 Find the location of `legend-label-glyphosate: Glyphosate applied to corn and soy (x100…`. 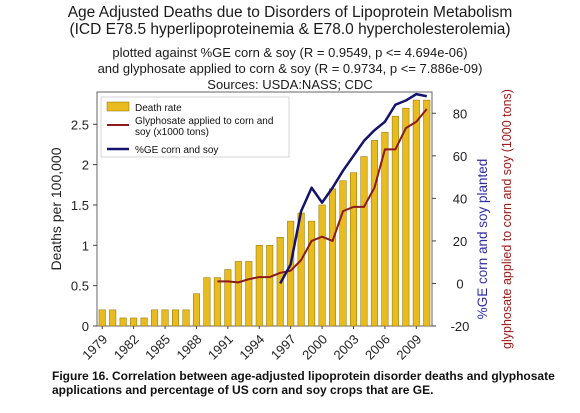

legend-label-glyphosate: Glyphosate applied to corn and soy (x100… is located at coordinates (205, 127).